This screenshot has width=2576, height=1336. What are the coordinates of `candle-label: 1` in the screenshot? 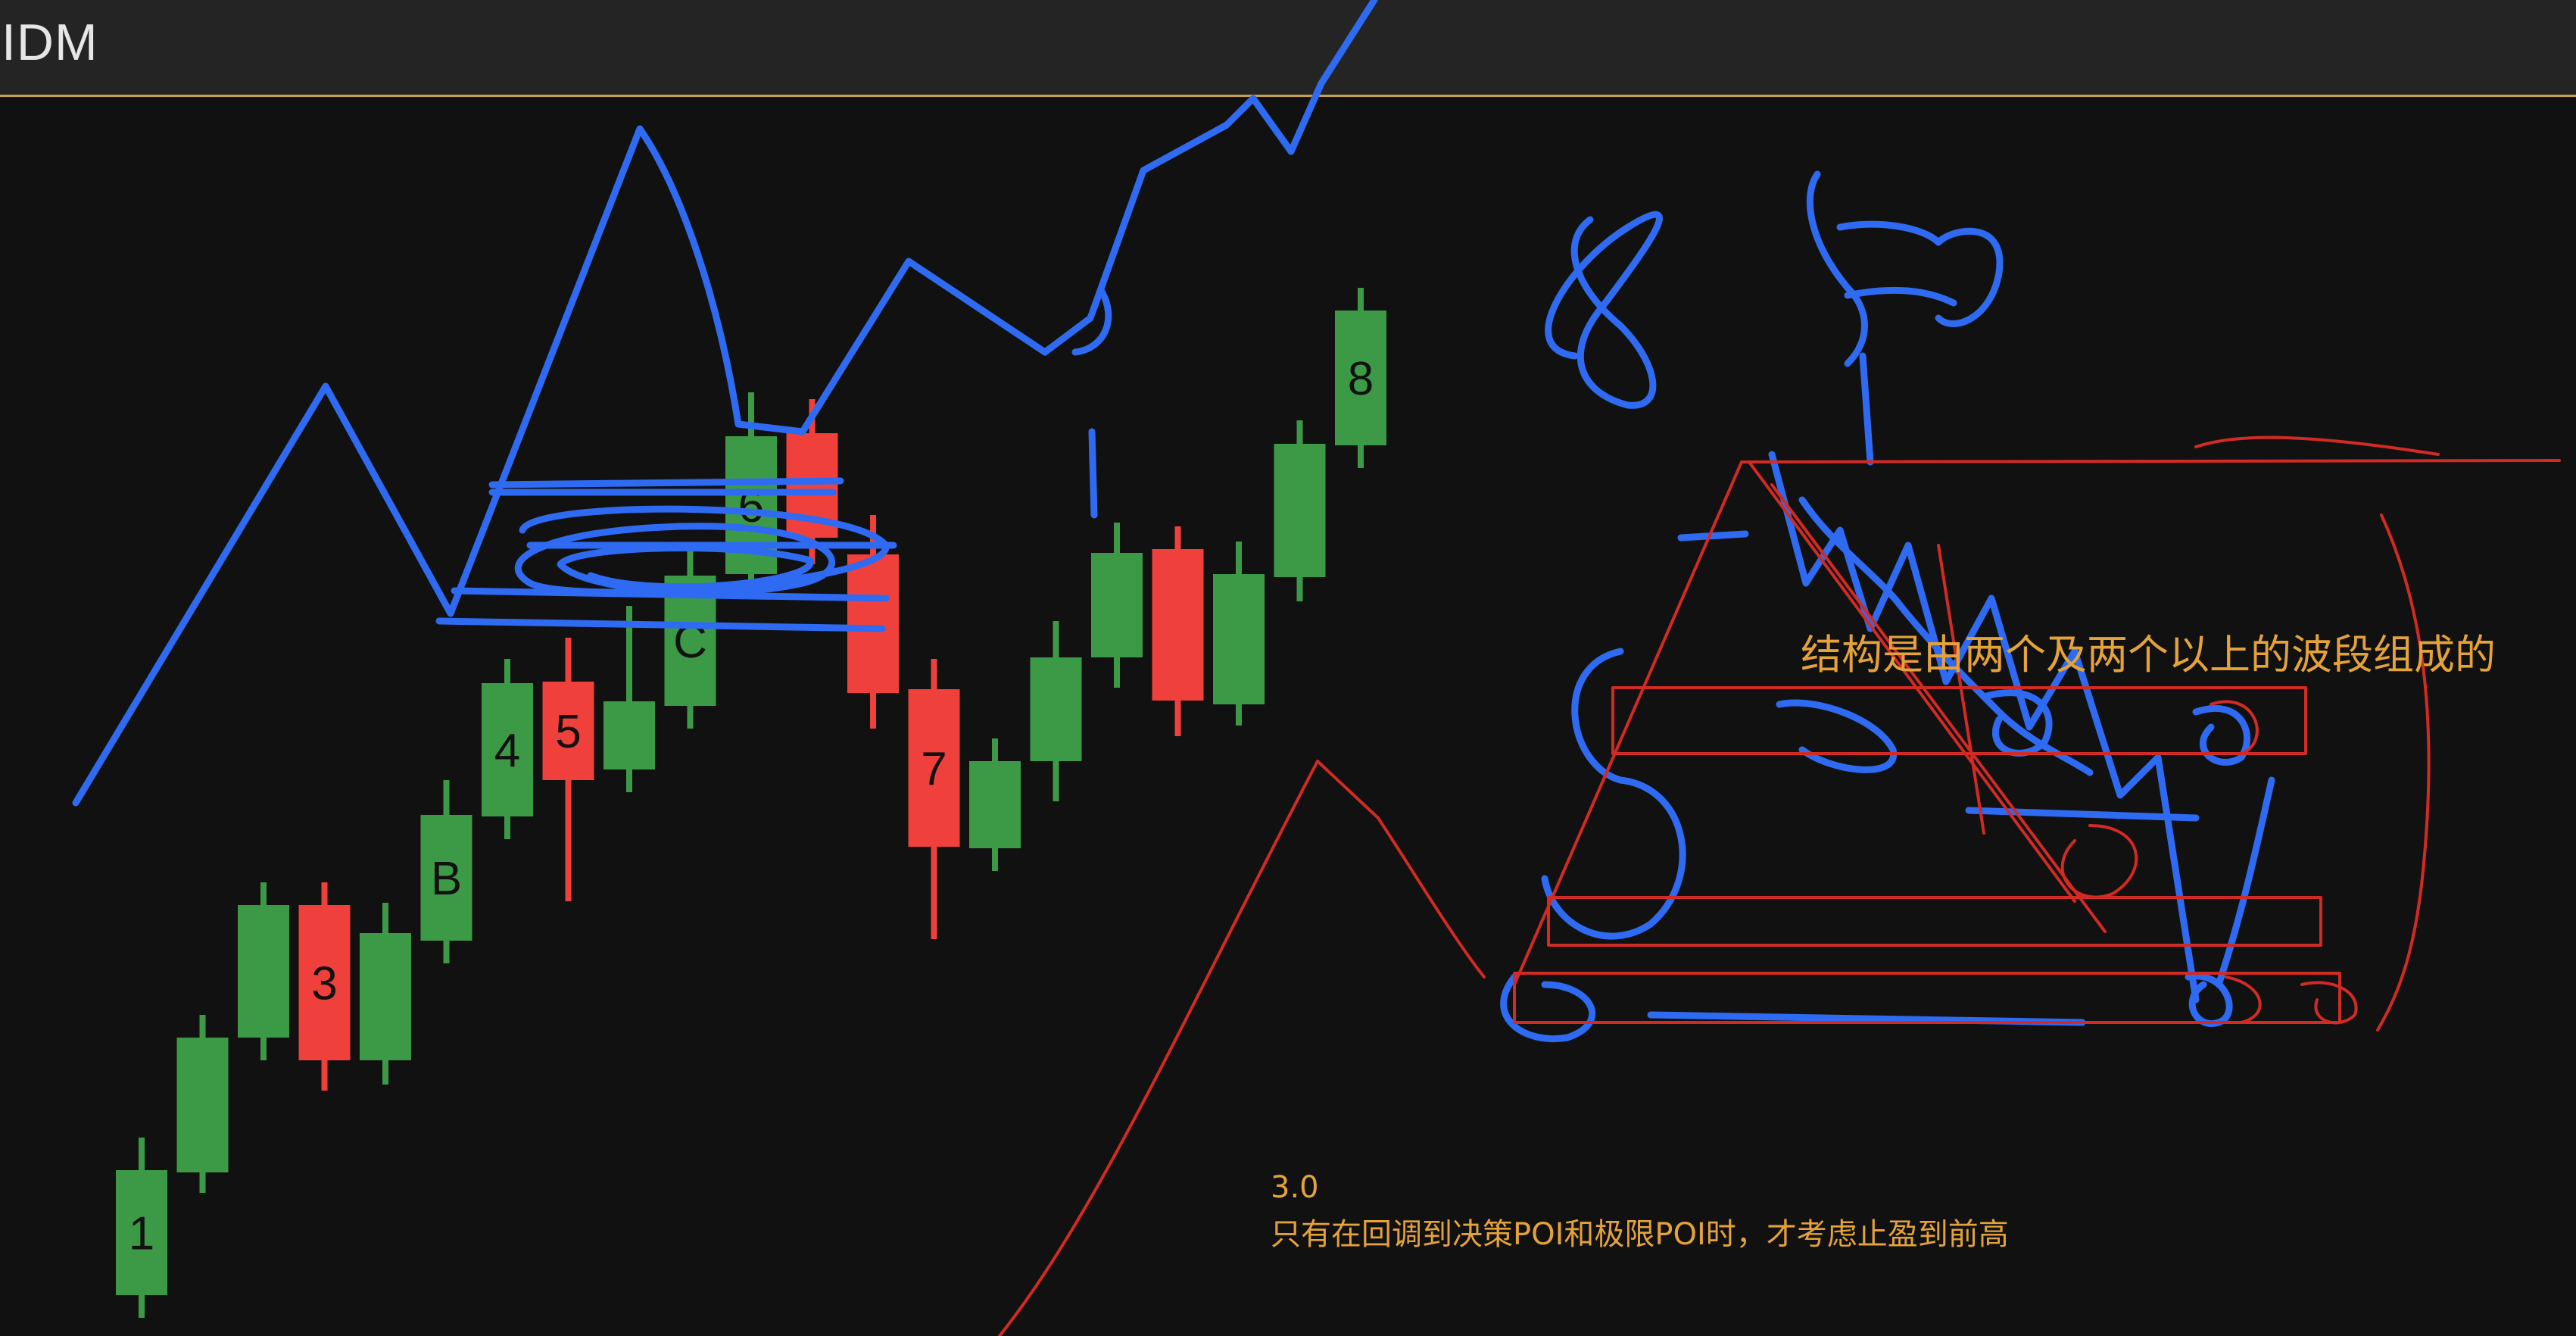 It's located at (141, 1234).